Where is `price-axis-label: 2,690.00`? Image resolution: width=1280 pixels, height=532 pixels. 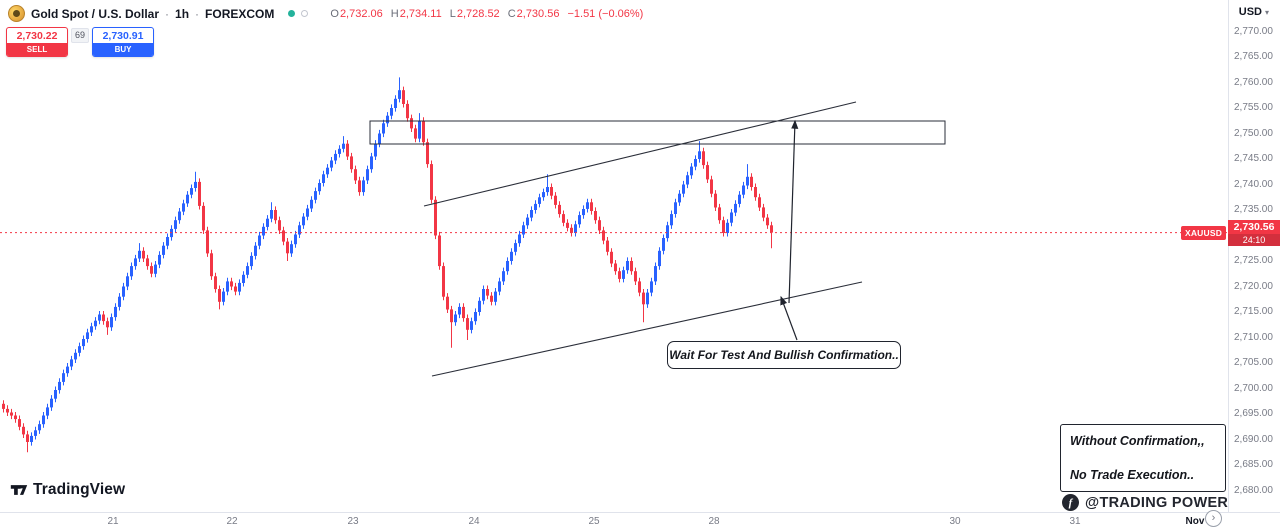
price-axis-label: 2,690.00 is located at coordinates (1253, 439).